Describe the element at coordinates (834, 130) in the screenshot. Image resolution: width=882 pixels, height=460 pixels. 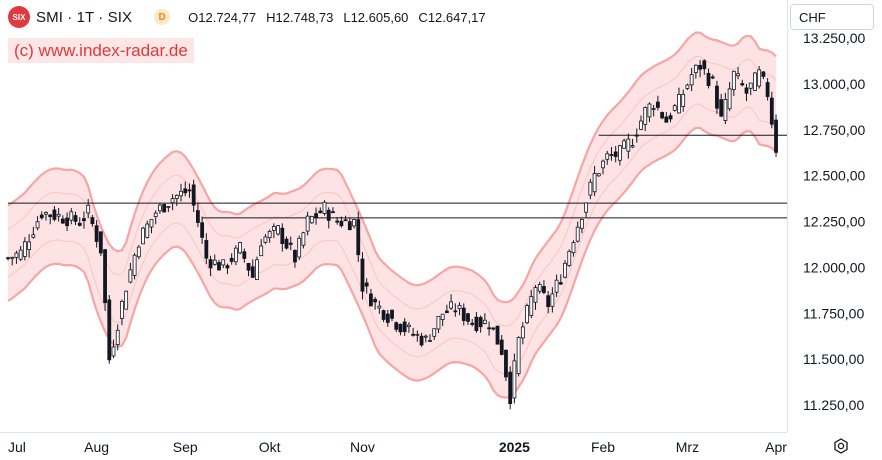
I see `y-tick-label: 12.750,00` at that location.